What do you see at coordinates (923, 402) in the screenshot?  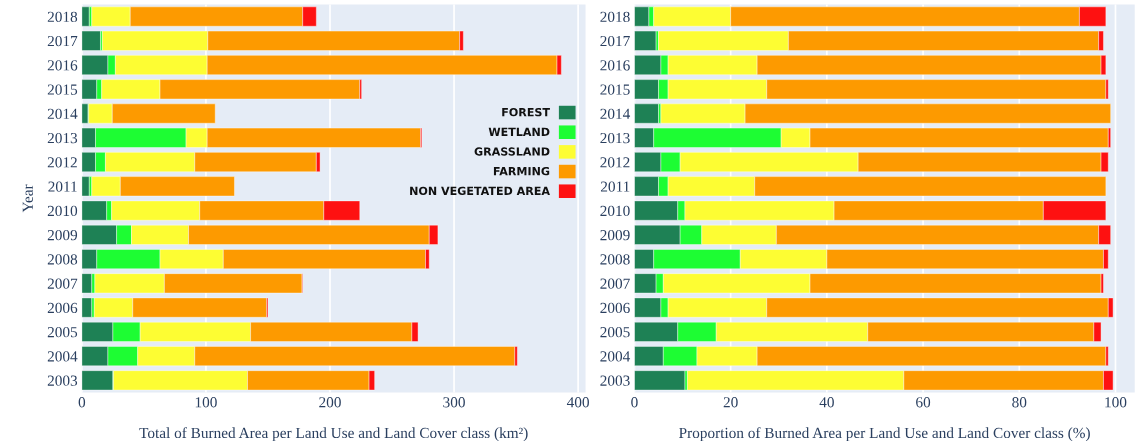 I see `x-tick-label: 60` at bounding box center [923, 402].